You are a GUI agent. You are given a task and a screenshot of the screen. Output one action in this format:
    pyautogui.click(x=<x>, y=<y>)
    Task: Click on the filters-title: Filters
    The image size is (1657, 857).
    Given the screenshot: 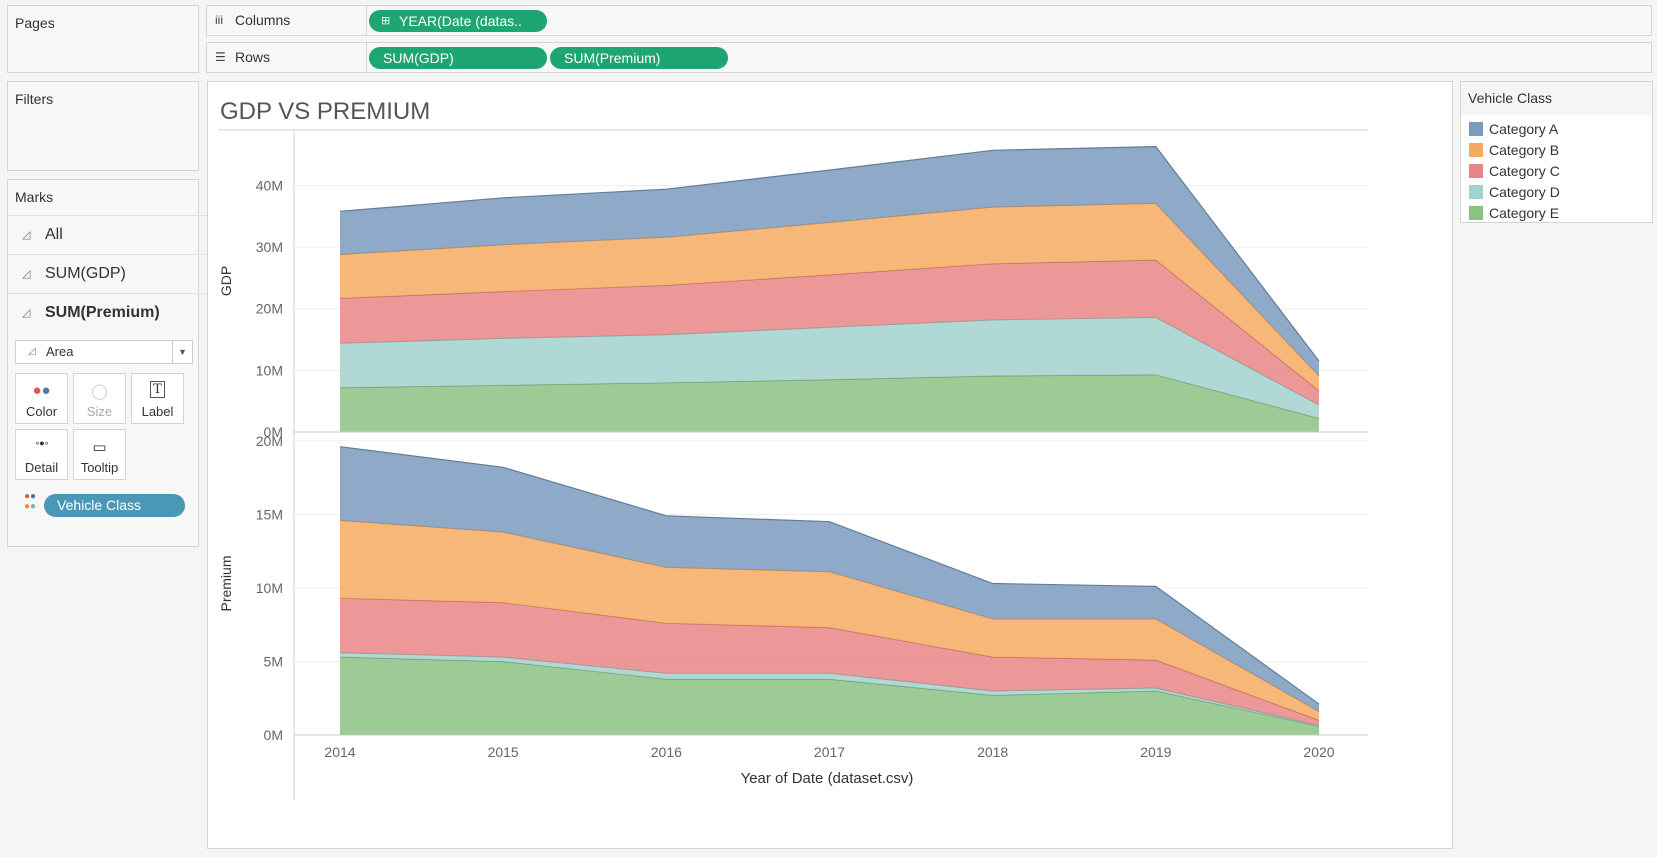 What is the action you would take?
    pyautogui.click(x=34, y=99)
    